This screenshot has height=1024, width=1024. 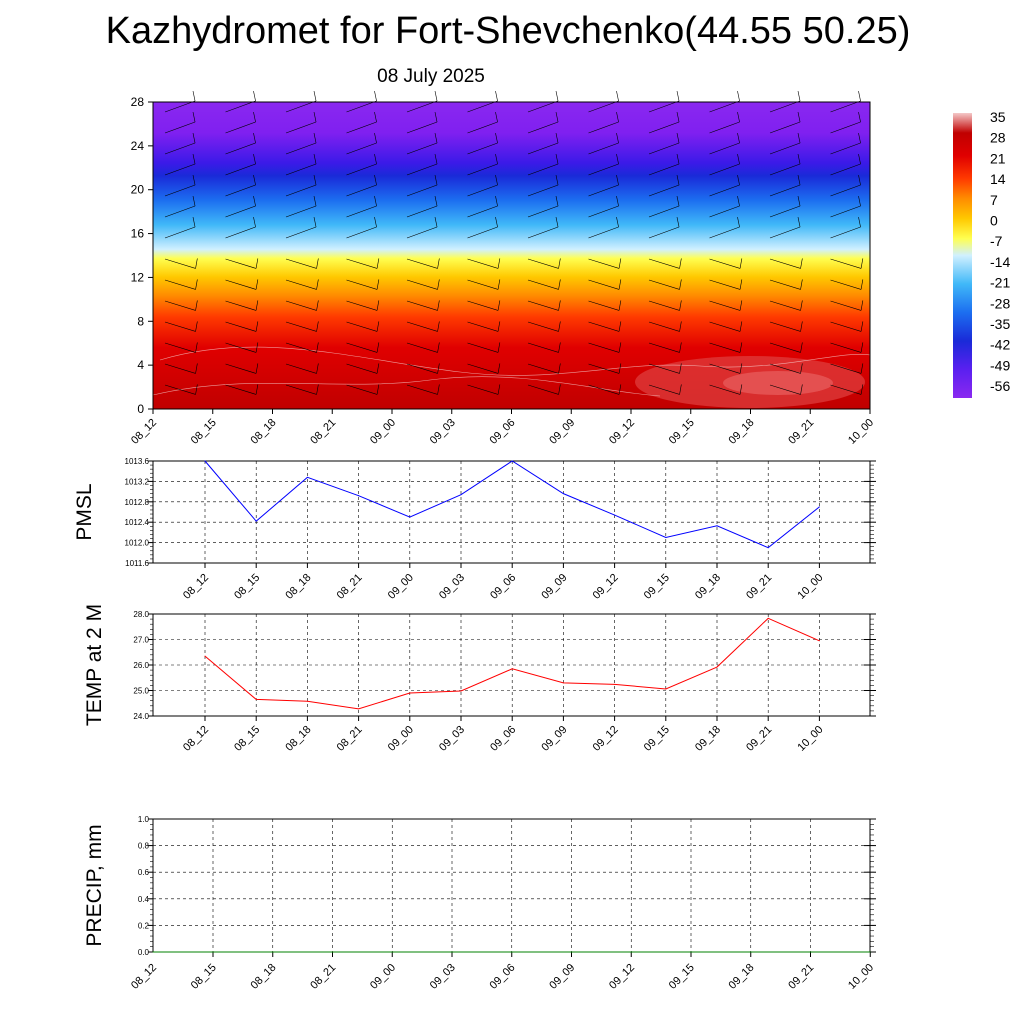 What do you see at coordinates (554, 739) in the screenshot?
I see `x-tick-label: 09_09` at bounding box center [554, 739].